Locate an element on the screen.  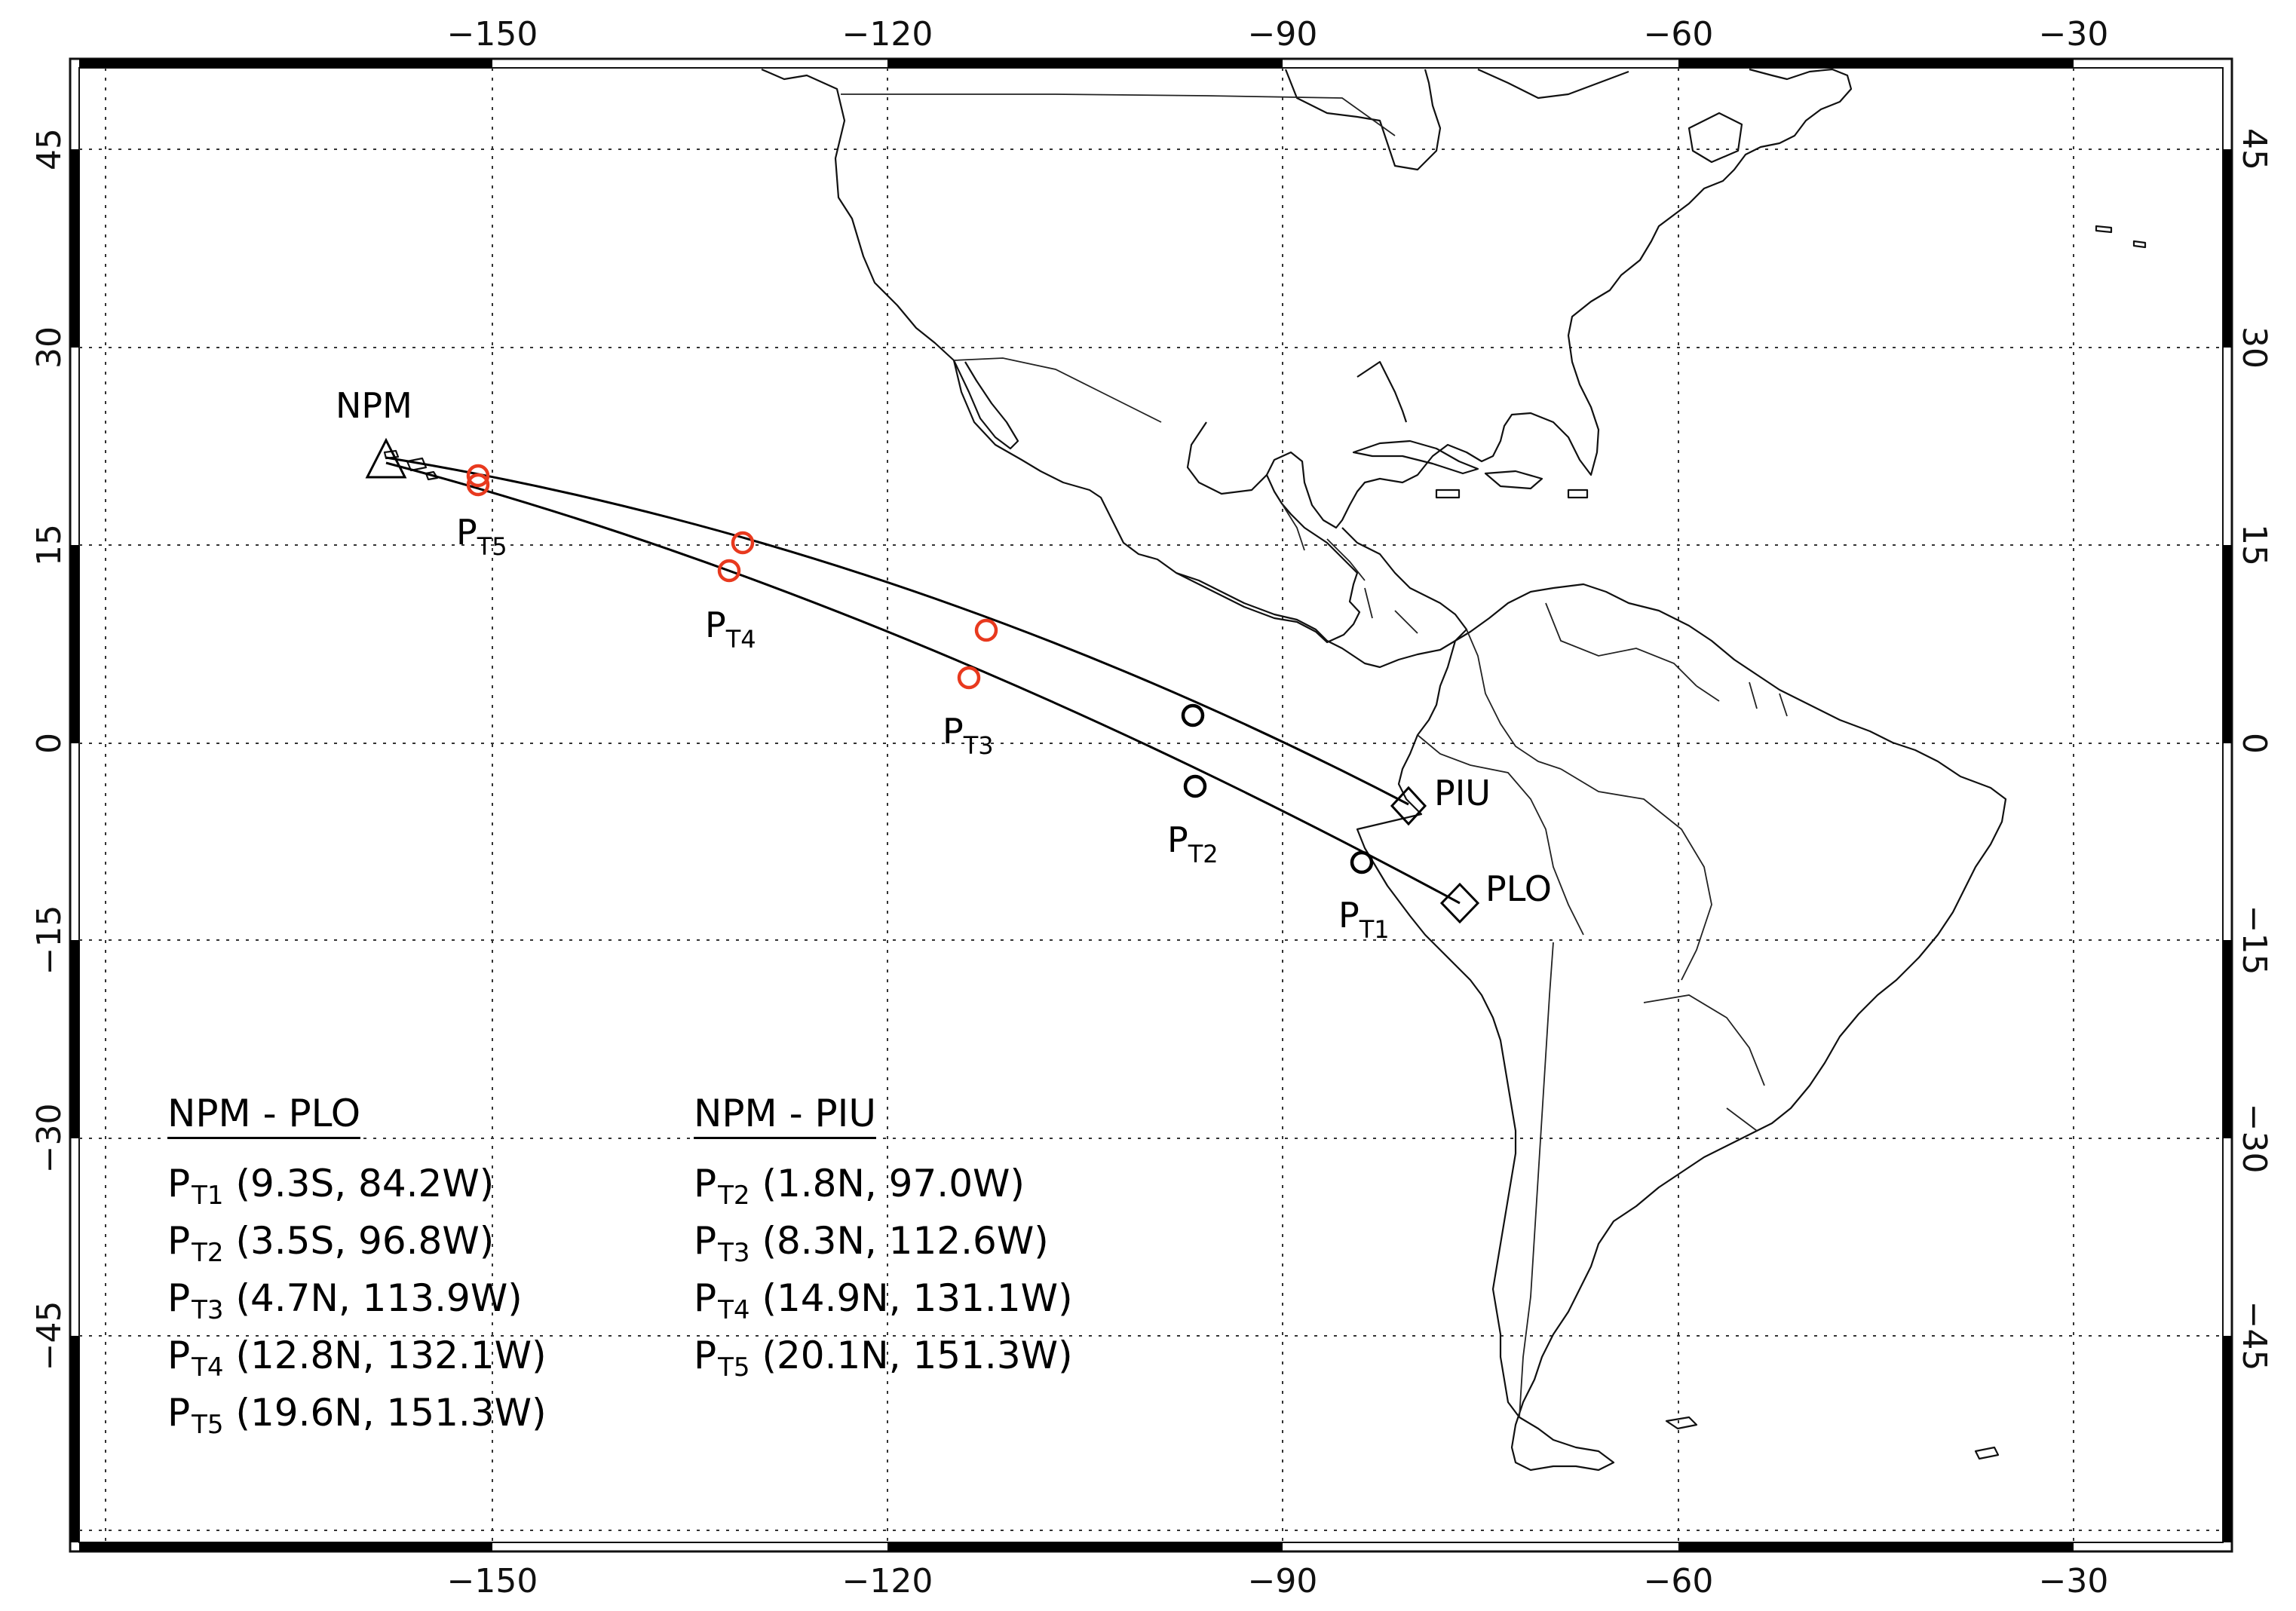
label-pt4: PT4 is located at coordinates (730, 629).